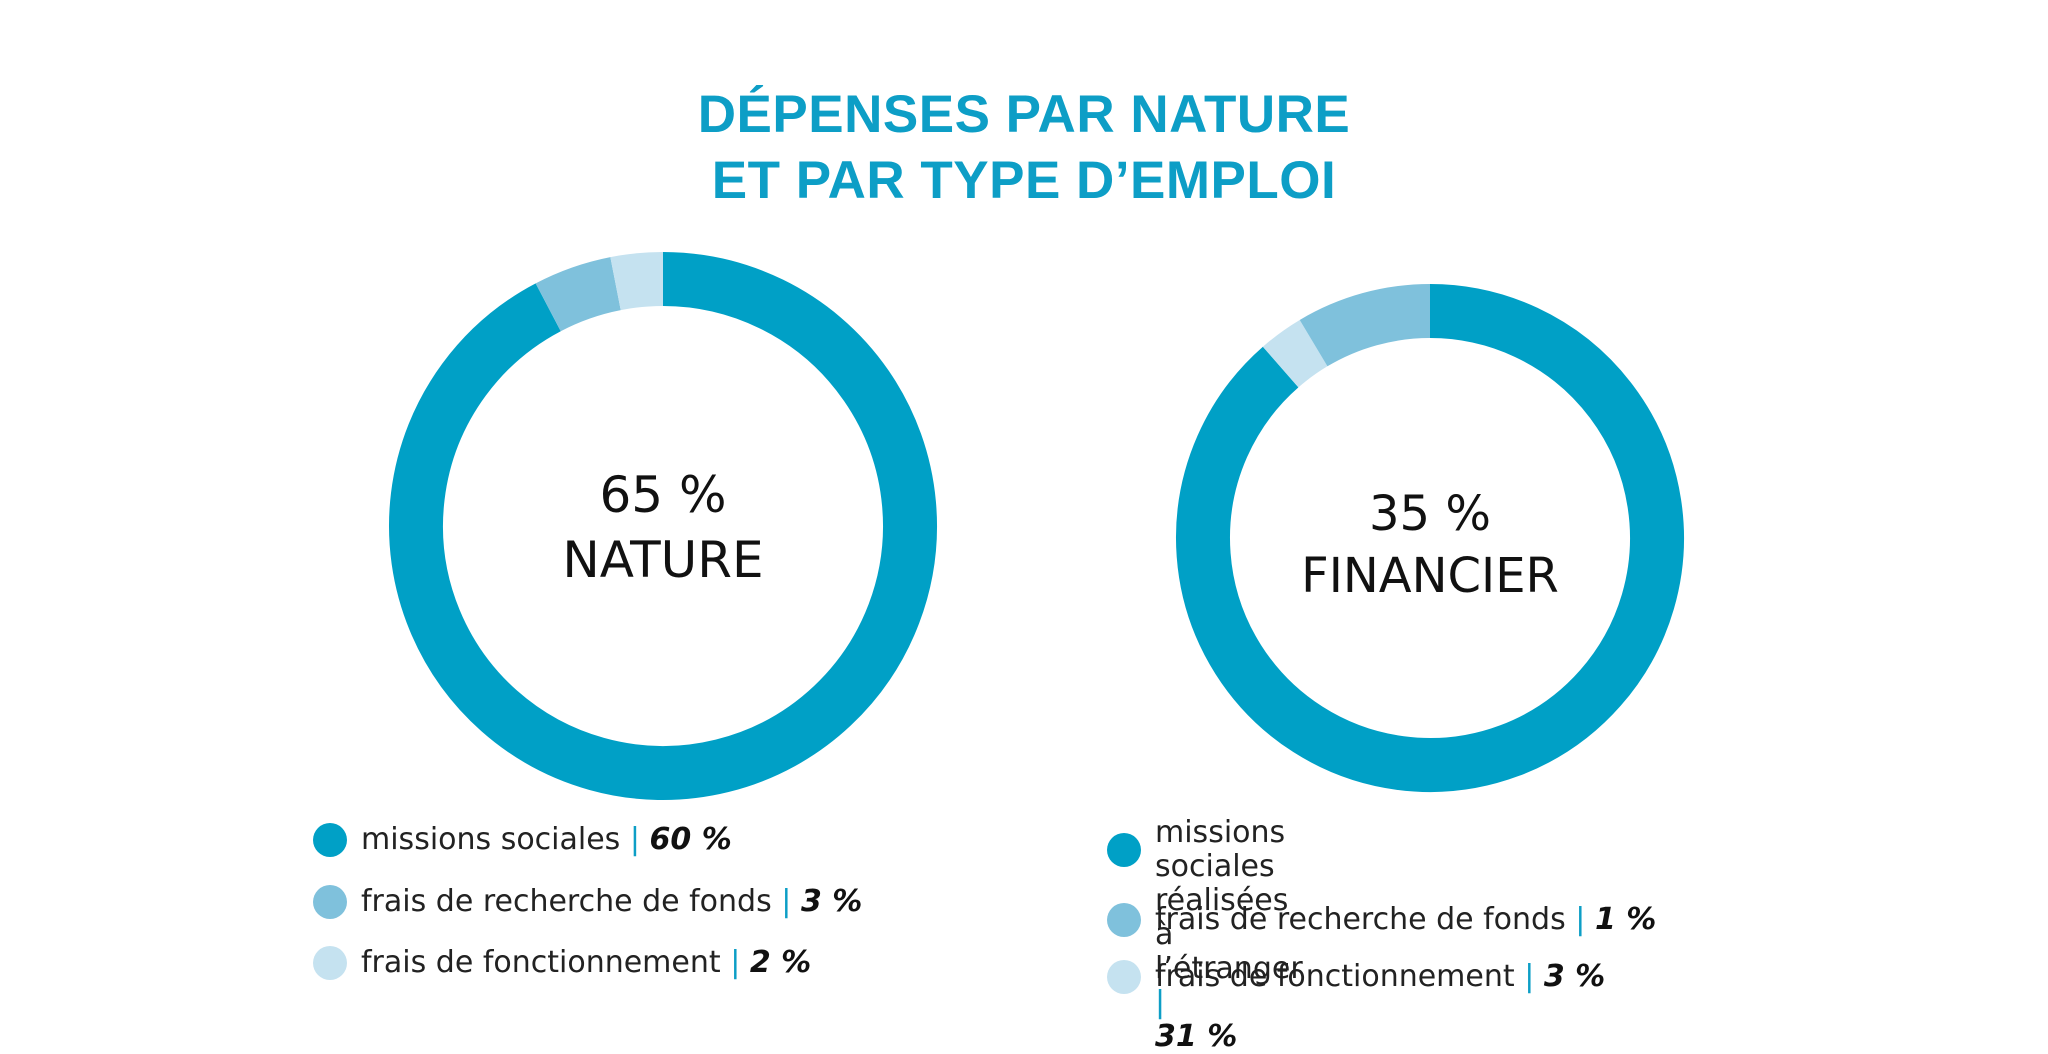  Describe the element at coordinates (1024, 114) in the screenshot. I see `chart-title-line-1: DÉPENSES PAR NATURE` at that location.